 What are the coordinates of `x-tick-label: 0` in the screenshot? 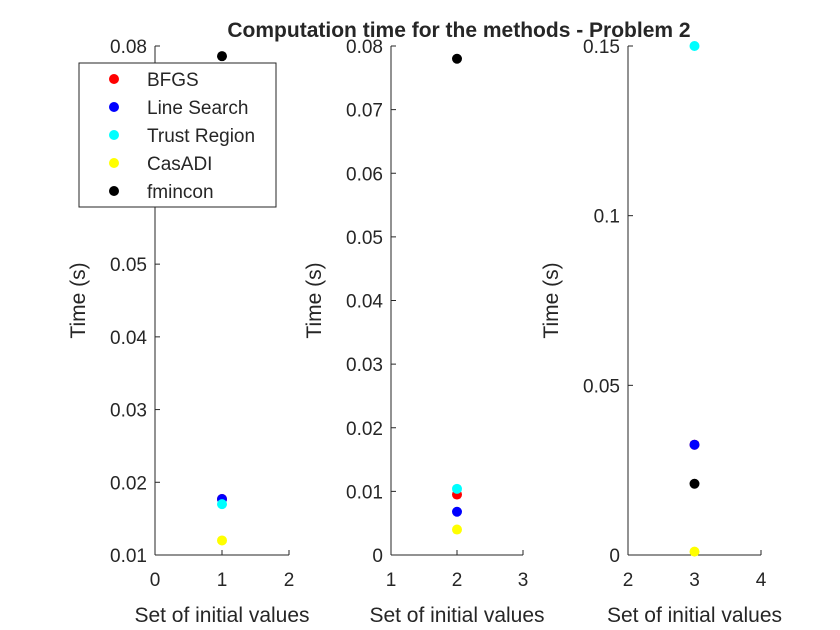 It's located at (155, 580).